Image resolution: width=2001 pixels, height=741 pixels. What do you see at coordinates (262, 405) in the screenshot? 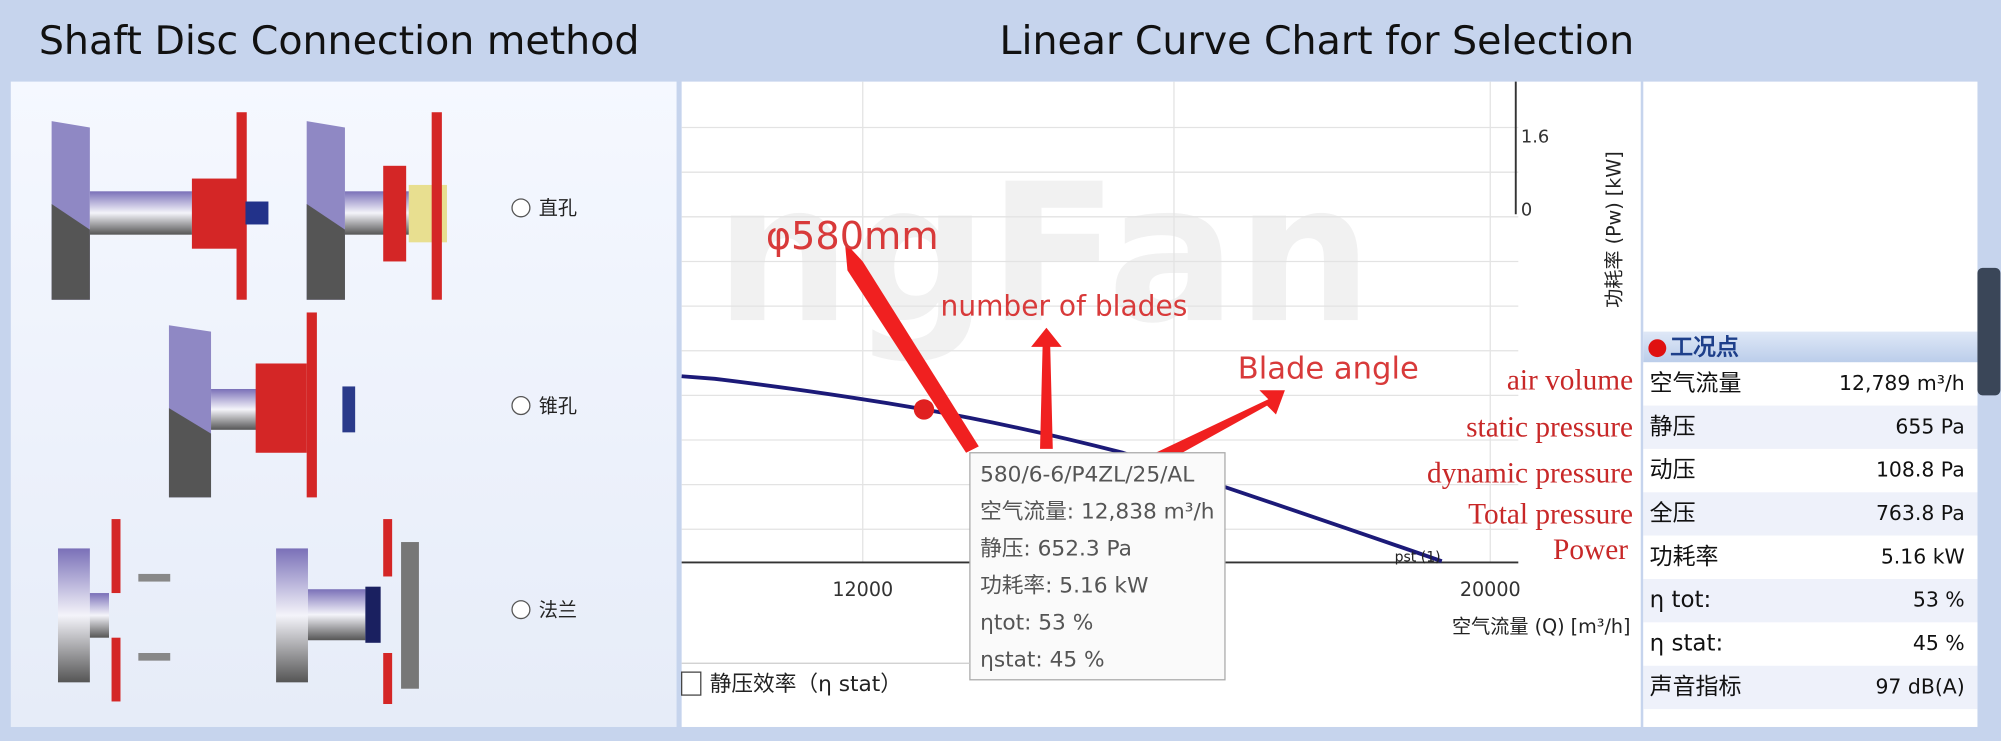
I see `drawing-taper` at bounding box center [262, 405].